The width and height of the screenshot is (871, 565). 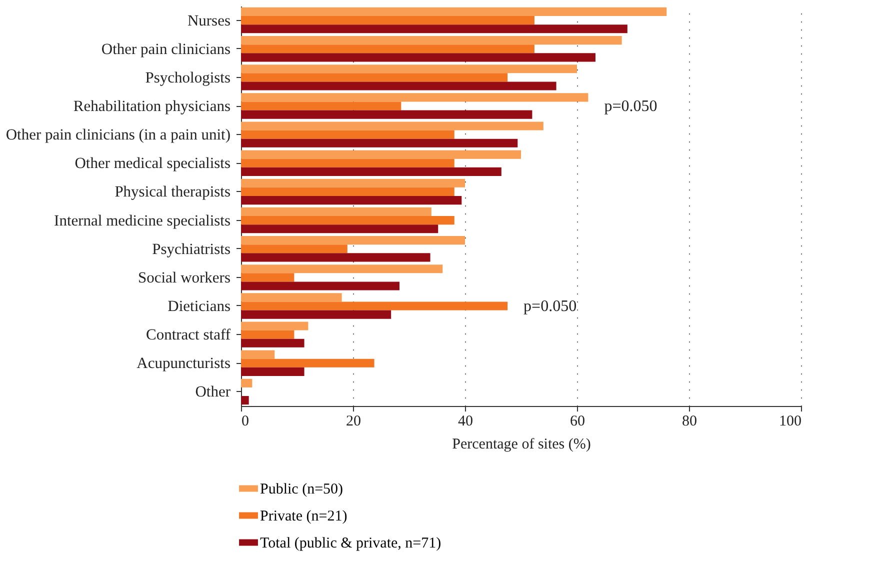 What do you see at coordinates (213, 392) in the screenshot?
I see `y-tick-label: Other` at bounding box center [213, 392].